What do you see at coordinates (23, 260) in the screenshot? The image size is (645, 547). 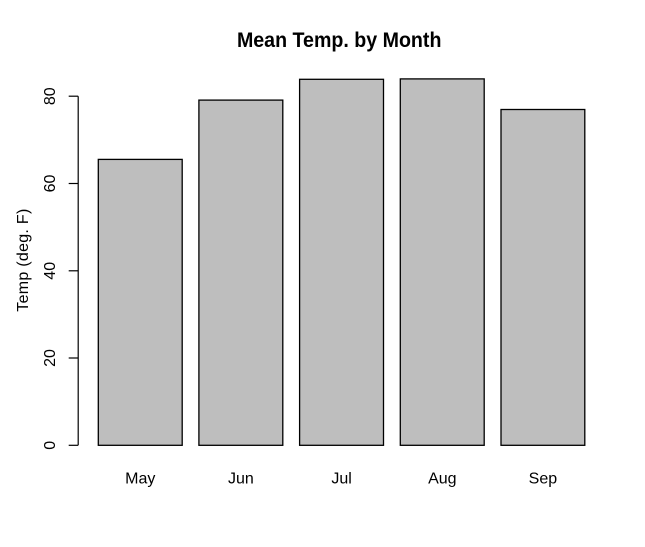 I see `svg-text: Temp (deg. F)` at bounding box center [23, 260].